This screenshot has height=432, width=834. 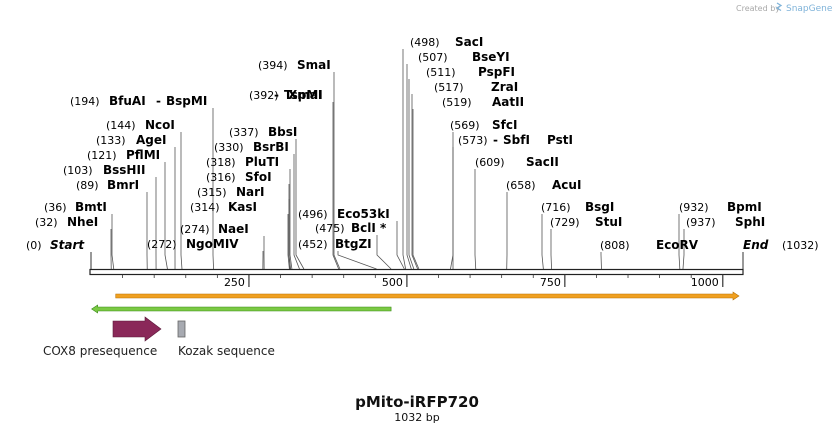 What do you see at coordinates (221, 177) in the screenshot?
I see `site-position-sfoi: (316)` at bounding box center [221, 177].